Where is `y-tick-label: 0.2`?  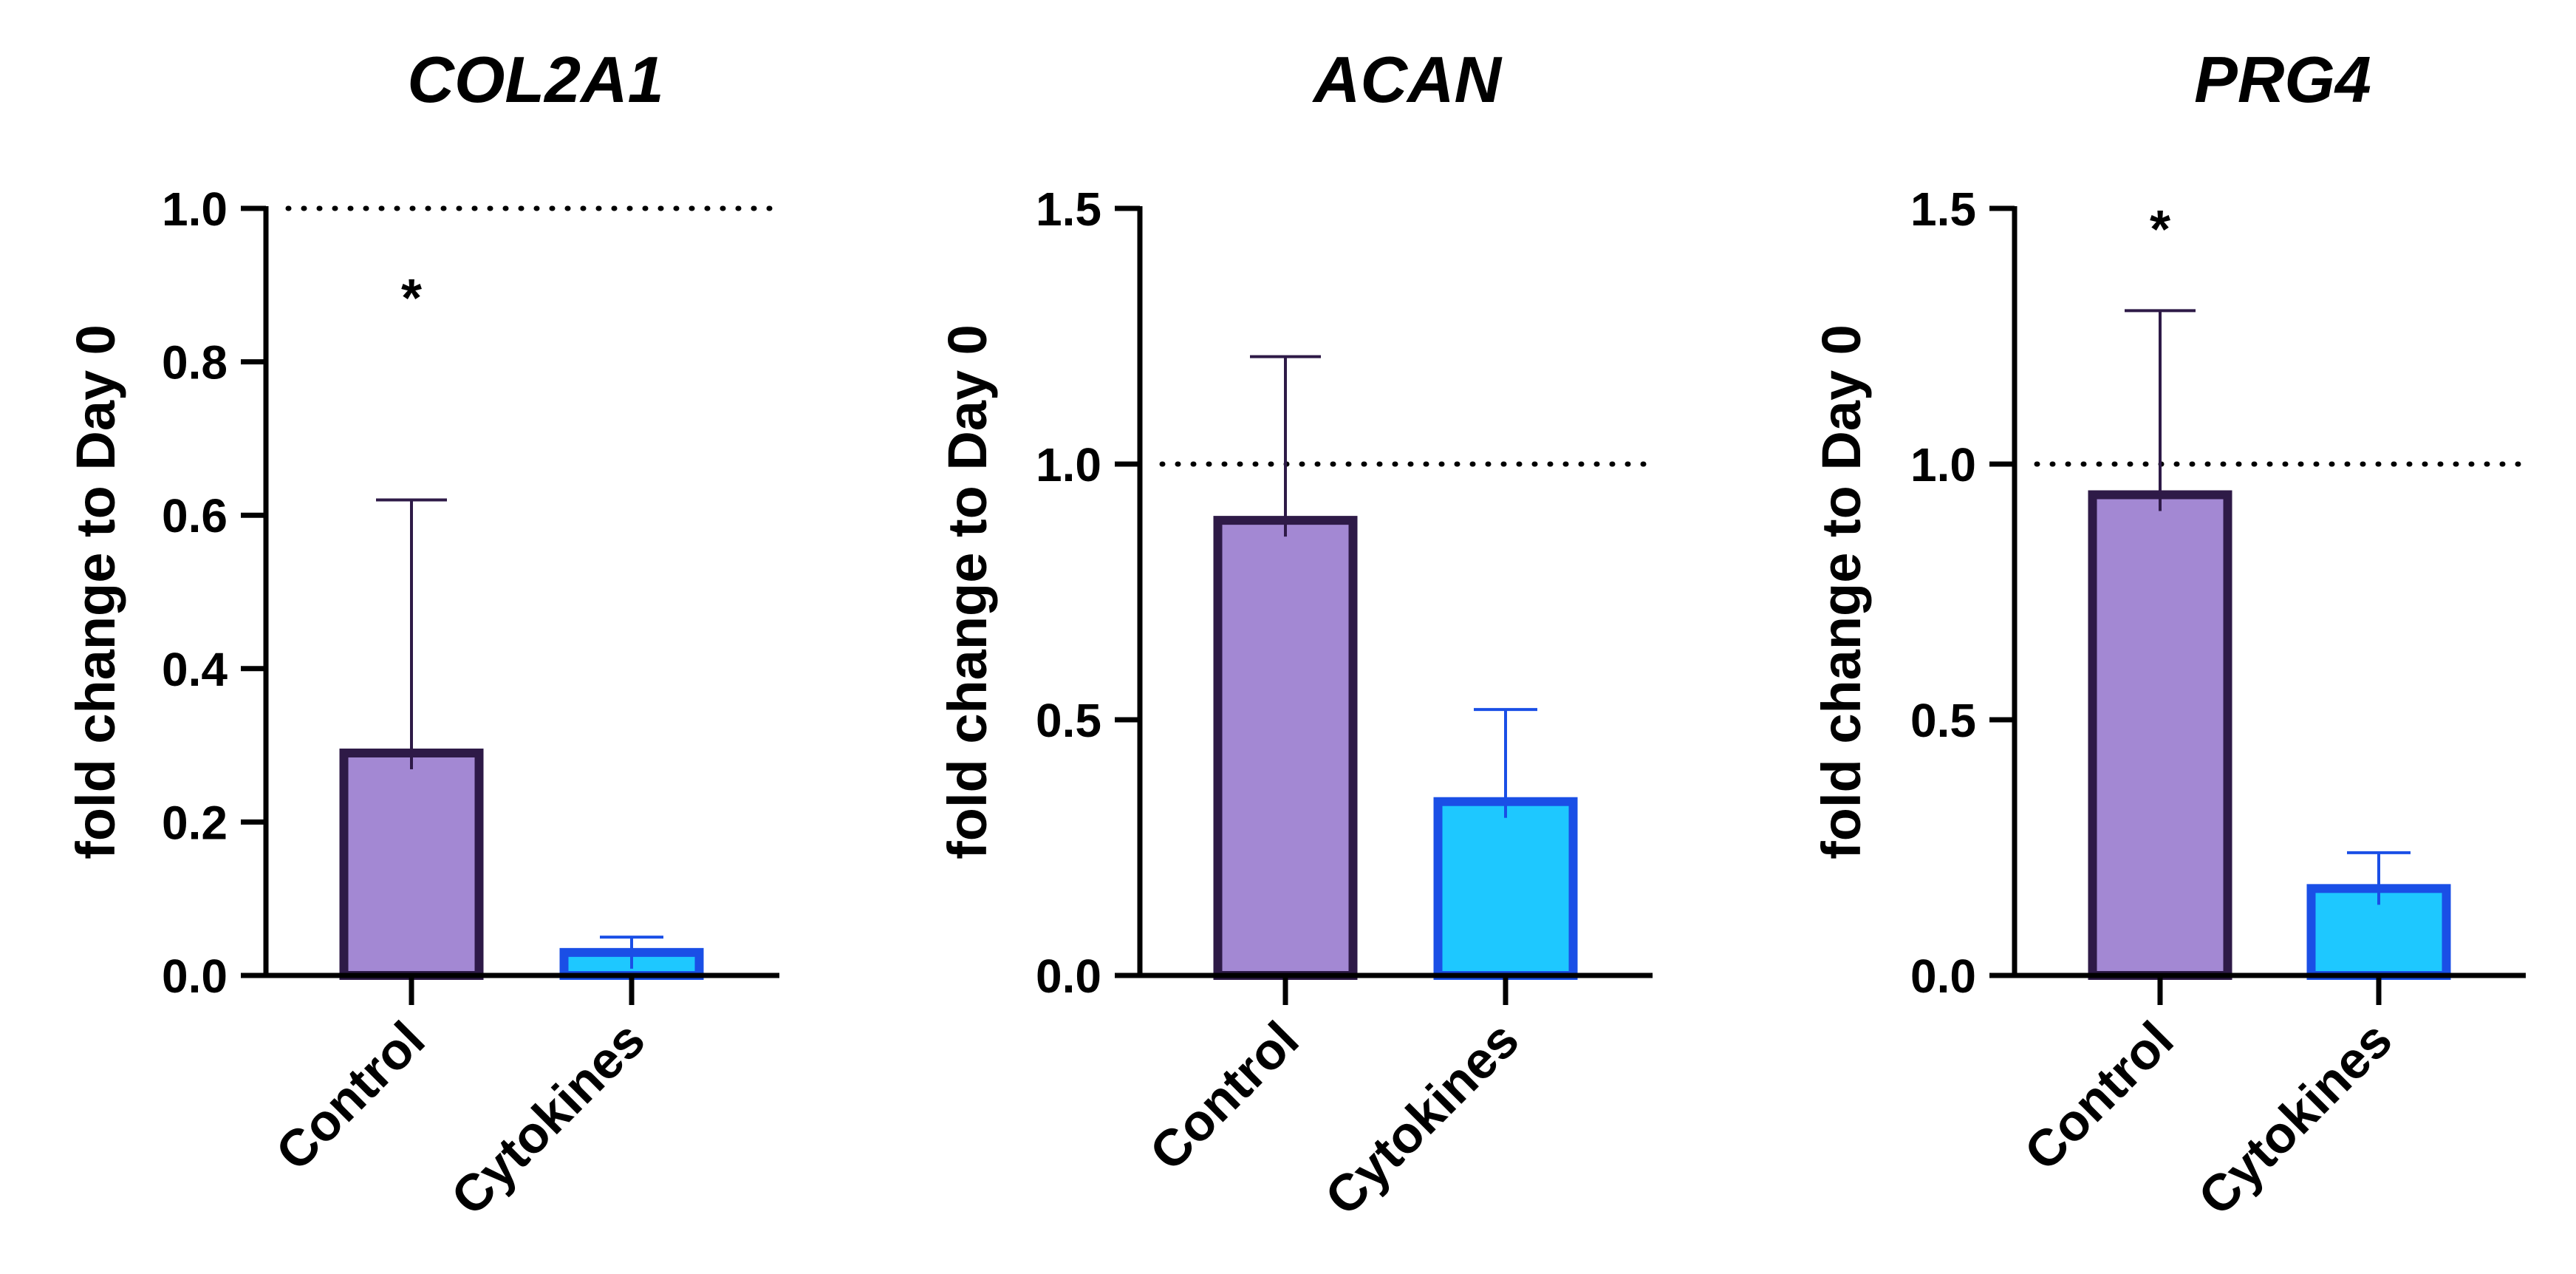 y-tick-label: 0.2 is located at coordinates (195, 822).